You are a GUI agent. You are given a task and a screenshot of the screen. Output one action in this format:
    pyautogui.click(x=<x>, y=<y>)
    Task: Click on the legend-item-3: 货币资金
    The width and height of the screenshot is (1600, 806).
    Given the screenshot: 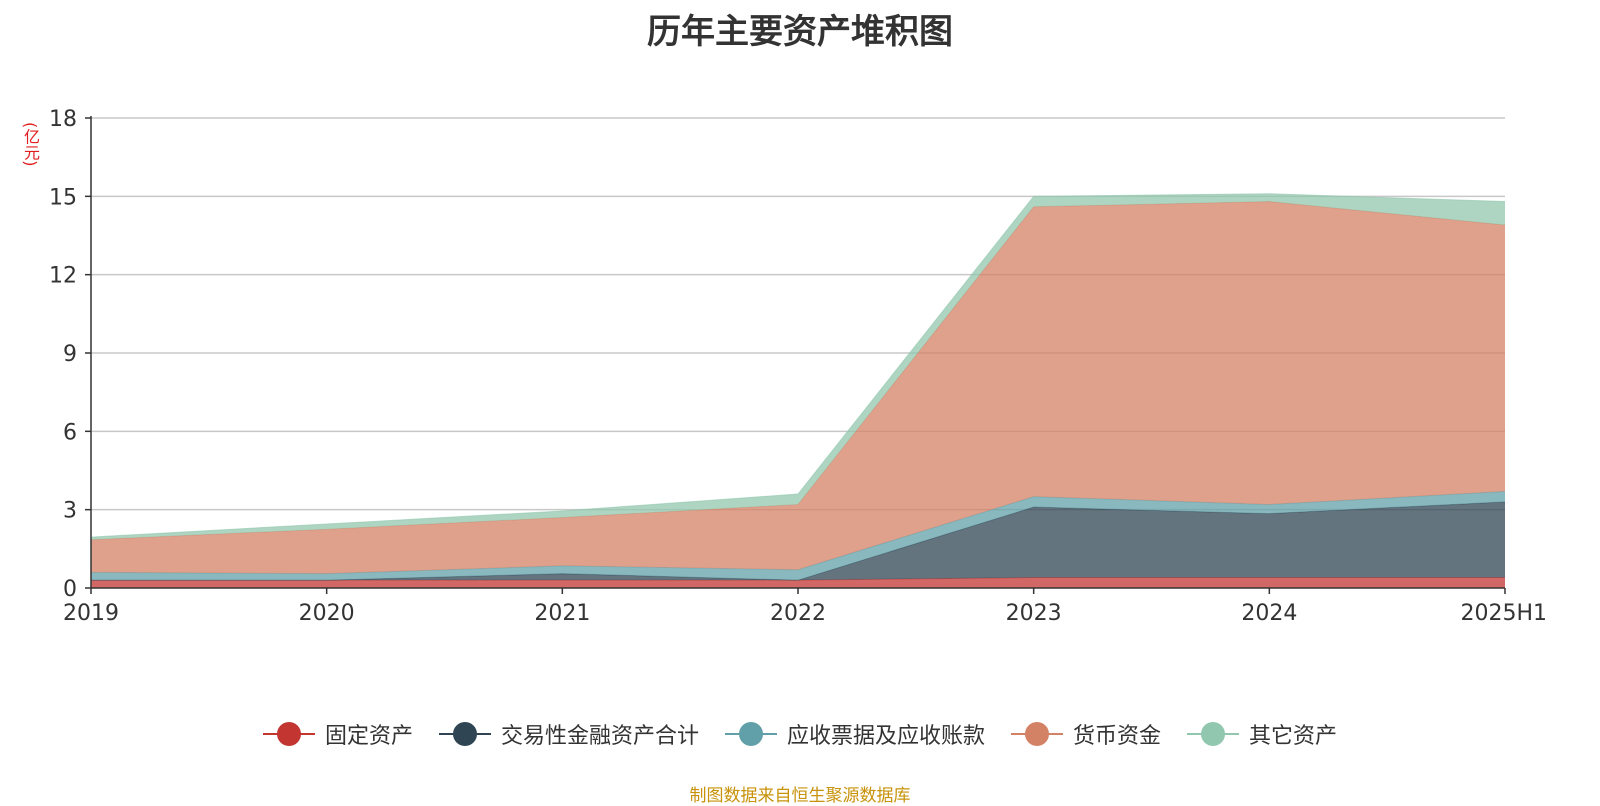 What is the action you would take?
    pyautogui.click(x=1086, y=734)
    